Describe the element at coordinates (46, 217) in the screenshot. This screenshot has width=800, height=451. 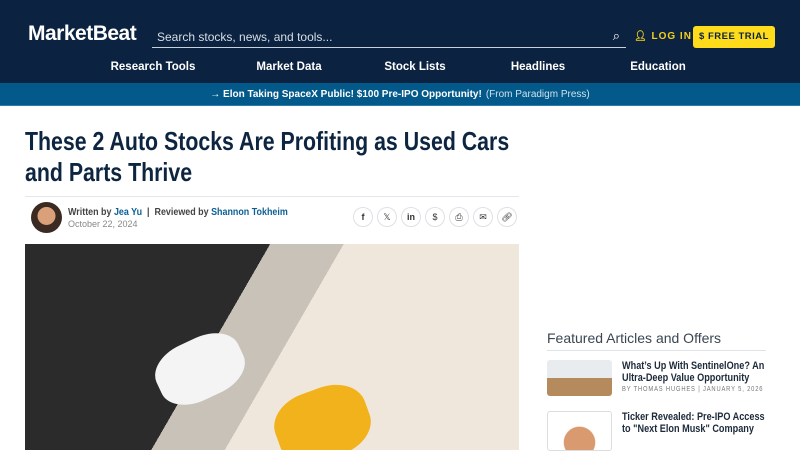
I see `author-avatar` at that location.